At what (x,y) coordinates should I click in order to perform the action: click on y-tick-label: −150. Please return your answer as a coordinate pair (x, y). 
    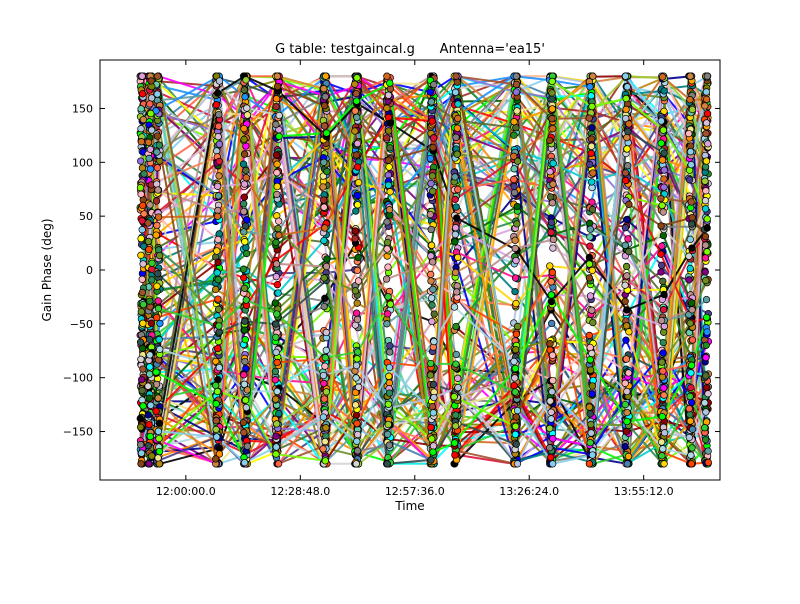
    Looking at the image, I should click on (78, 432).